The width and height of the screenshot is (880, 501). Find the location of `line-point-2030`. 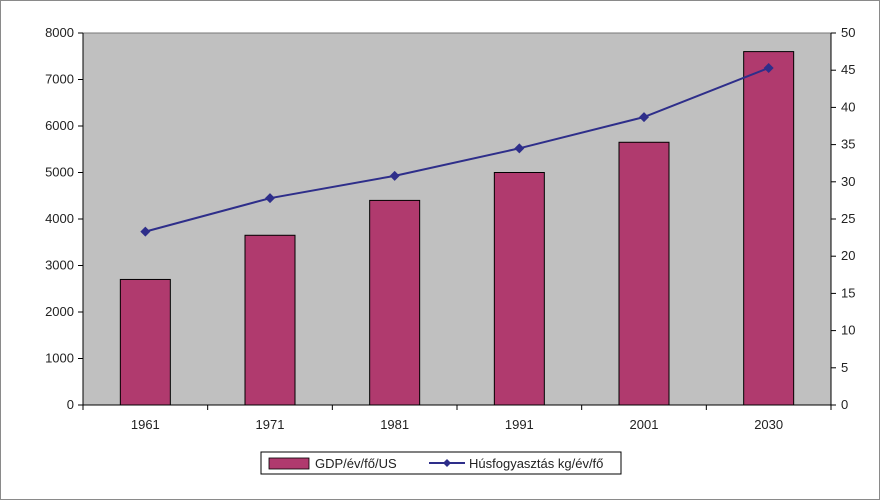

line-point-2030 is located at coordinates (768, 67).